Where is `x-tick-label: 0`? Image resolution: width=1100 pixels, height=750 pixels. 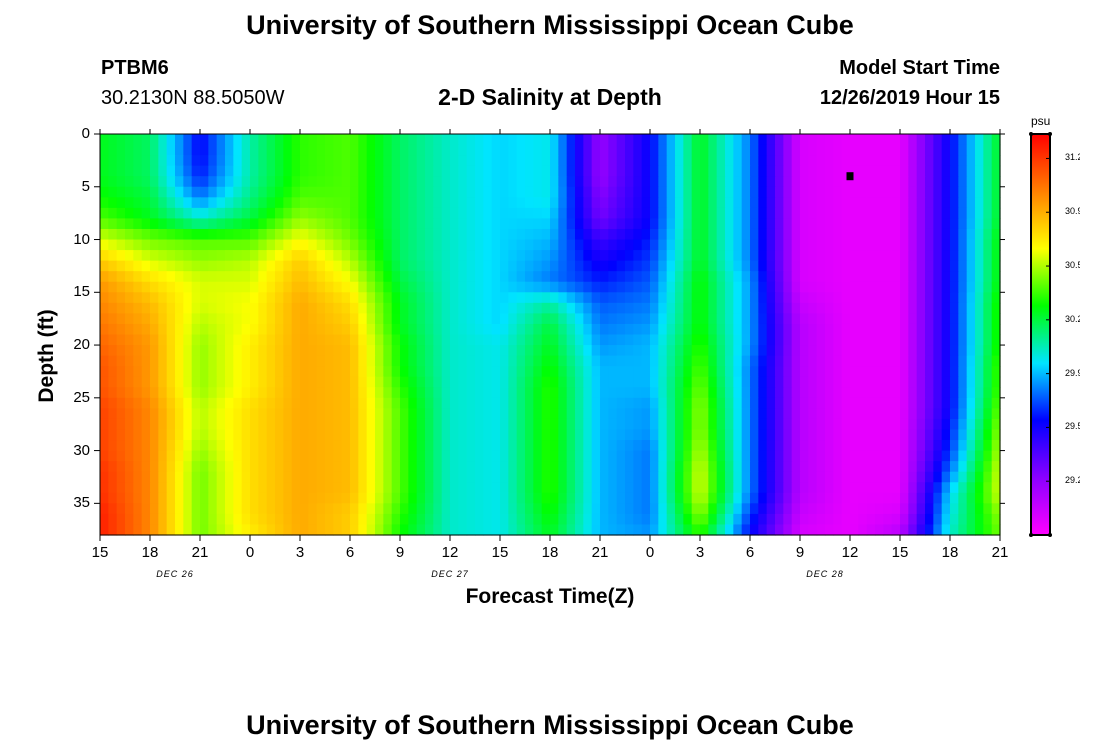 x-tick-label: 0 is located at coordinates (650, 552).